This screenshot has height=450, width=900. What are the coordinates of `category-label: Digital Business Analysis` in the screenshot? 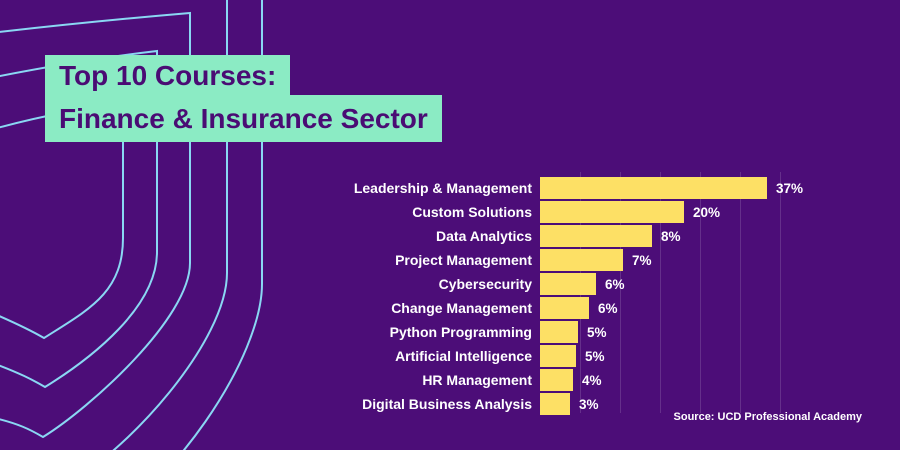 It's located at (447, 404).